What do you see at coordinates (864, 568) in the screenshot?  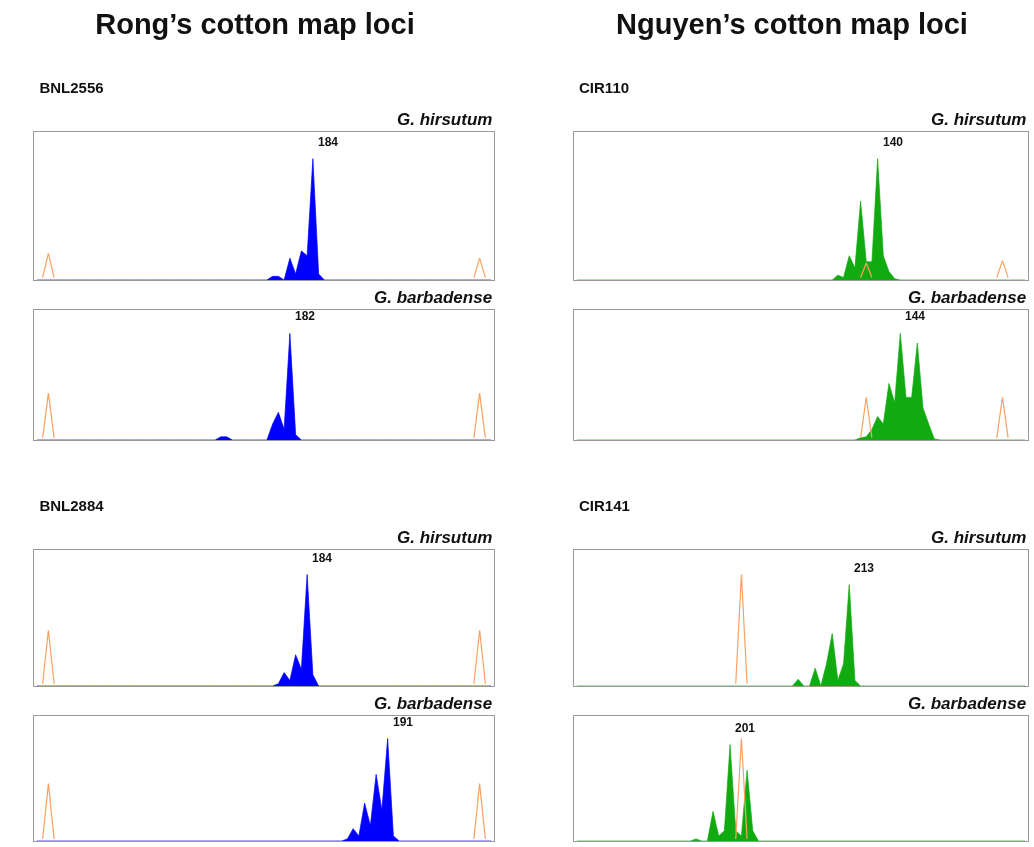 I see `annotation: 213` at bounding box center [864, 568].